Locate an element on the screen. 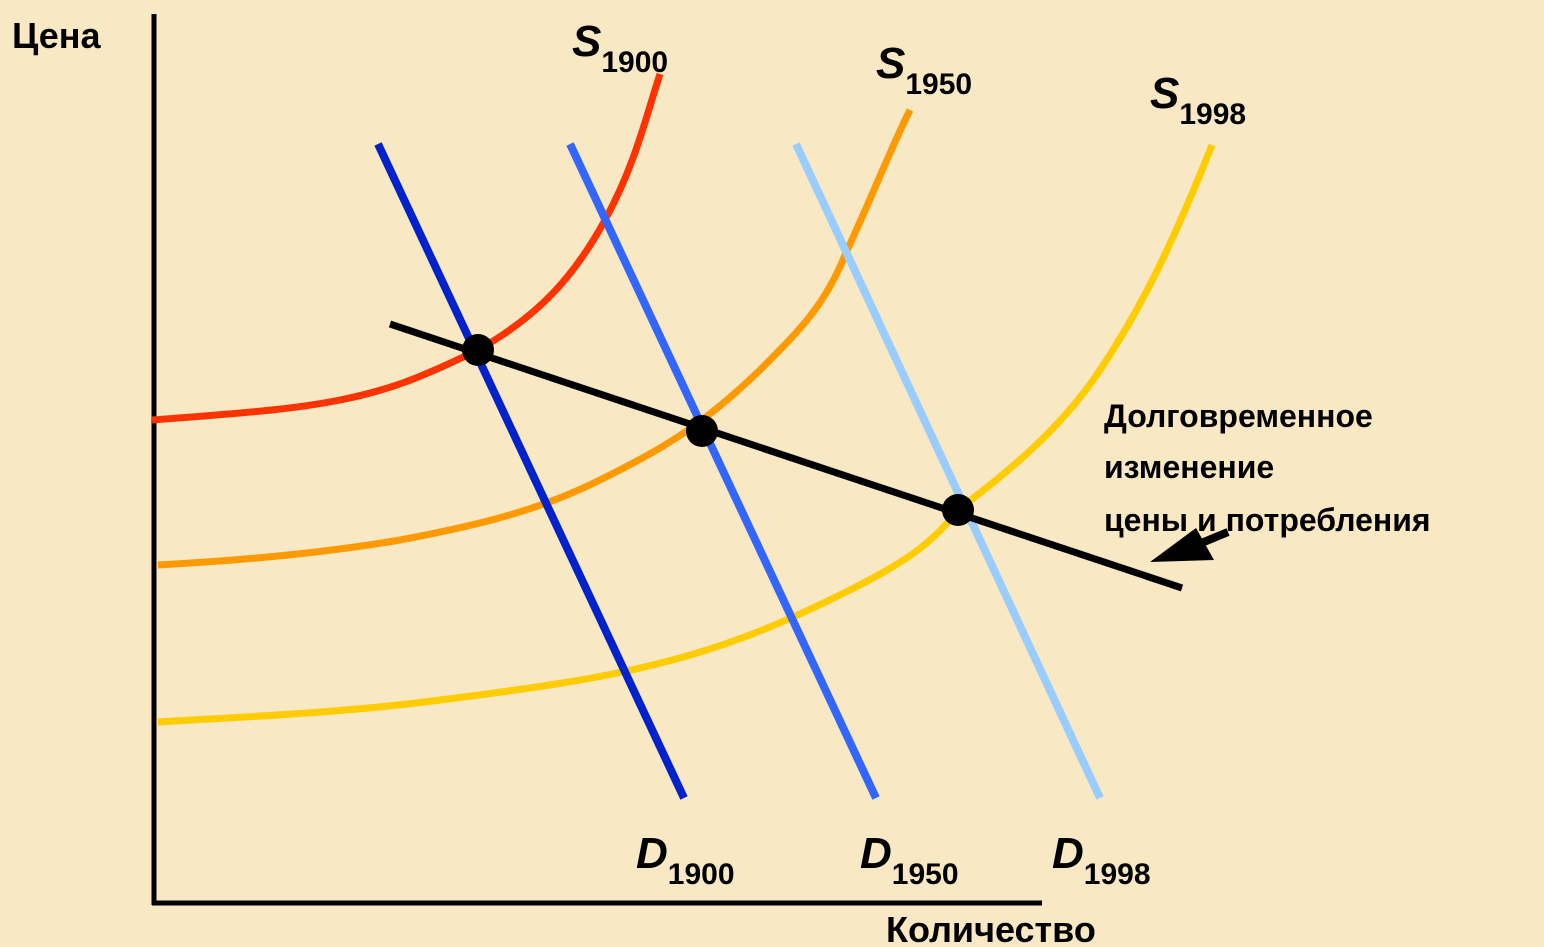 The width and height of the screenshot is (1544, 947). long-run-trend-line is located at coordinates (786, 456).